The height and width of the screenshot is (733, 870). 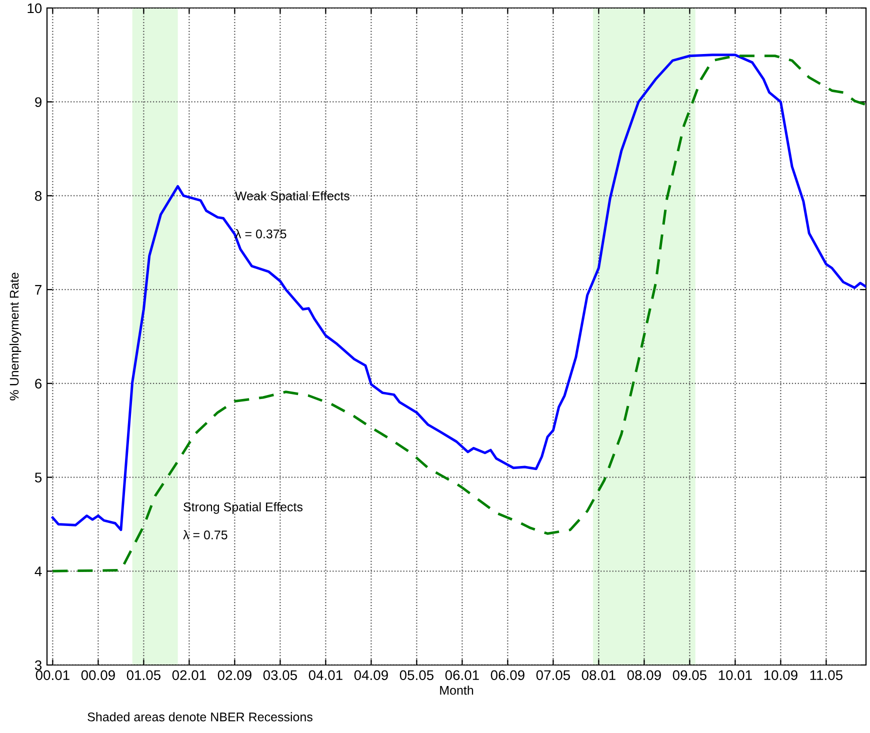 What do you see at coordinates (35, 8) in the screenshot?
I see `y-tick-label: 10` at bounding box center [35, 8].